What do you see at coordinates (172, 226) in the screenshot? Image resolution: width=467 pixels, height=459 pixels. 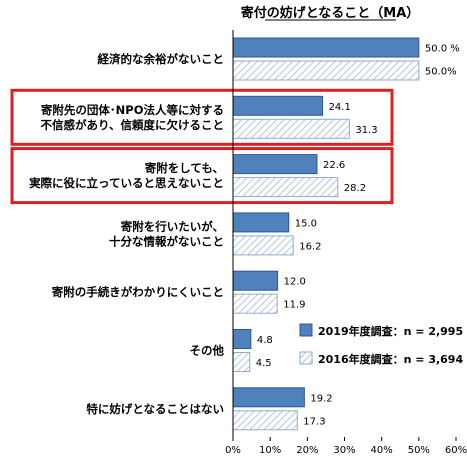 I see `category-label: 寄附を行いたいが、` at bounding box center [172, 226].